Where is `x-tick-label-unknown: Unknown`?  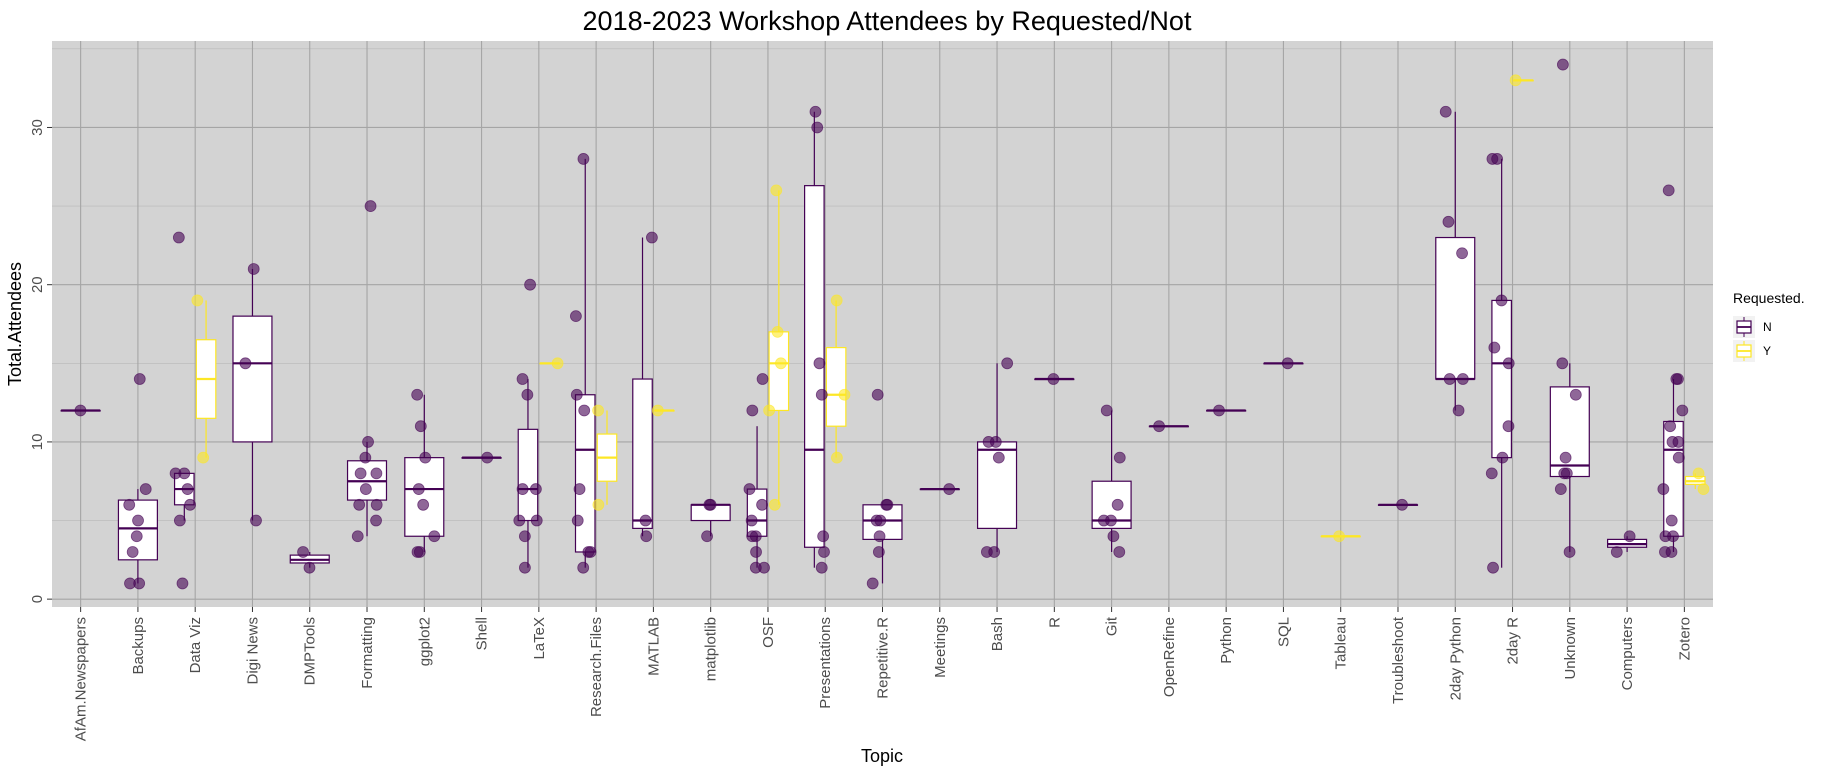 x-tick-label-unknown: Unknown is located at coordinates (1570, 648).